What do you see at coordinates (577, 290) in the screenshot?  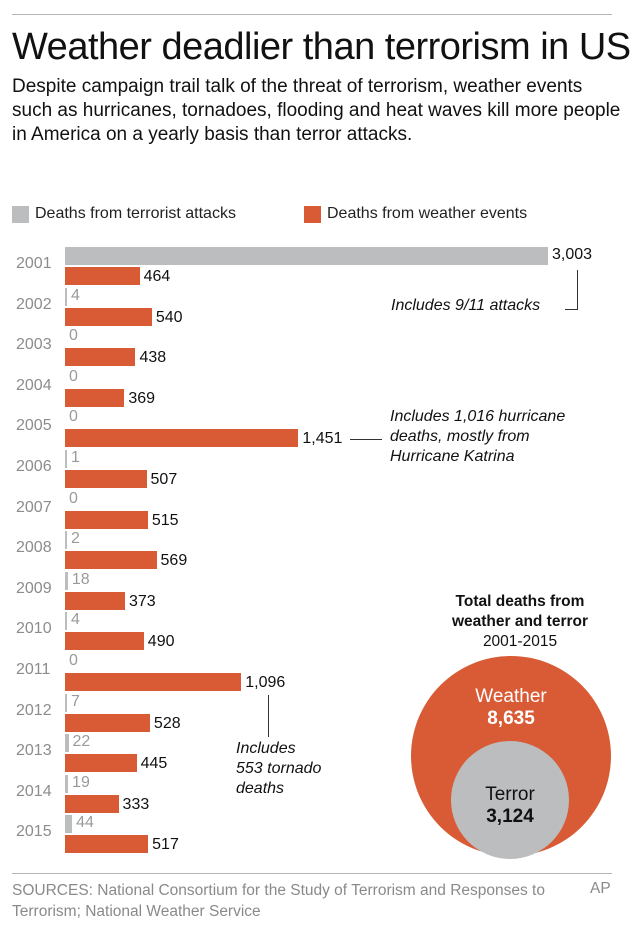 I see `annotation-2001-line-v` at bounding box center [577, 290].